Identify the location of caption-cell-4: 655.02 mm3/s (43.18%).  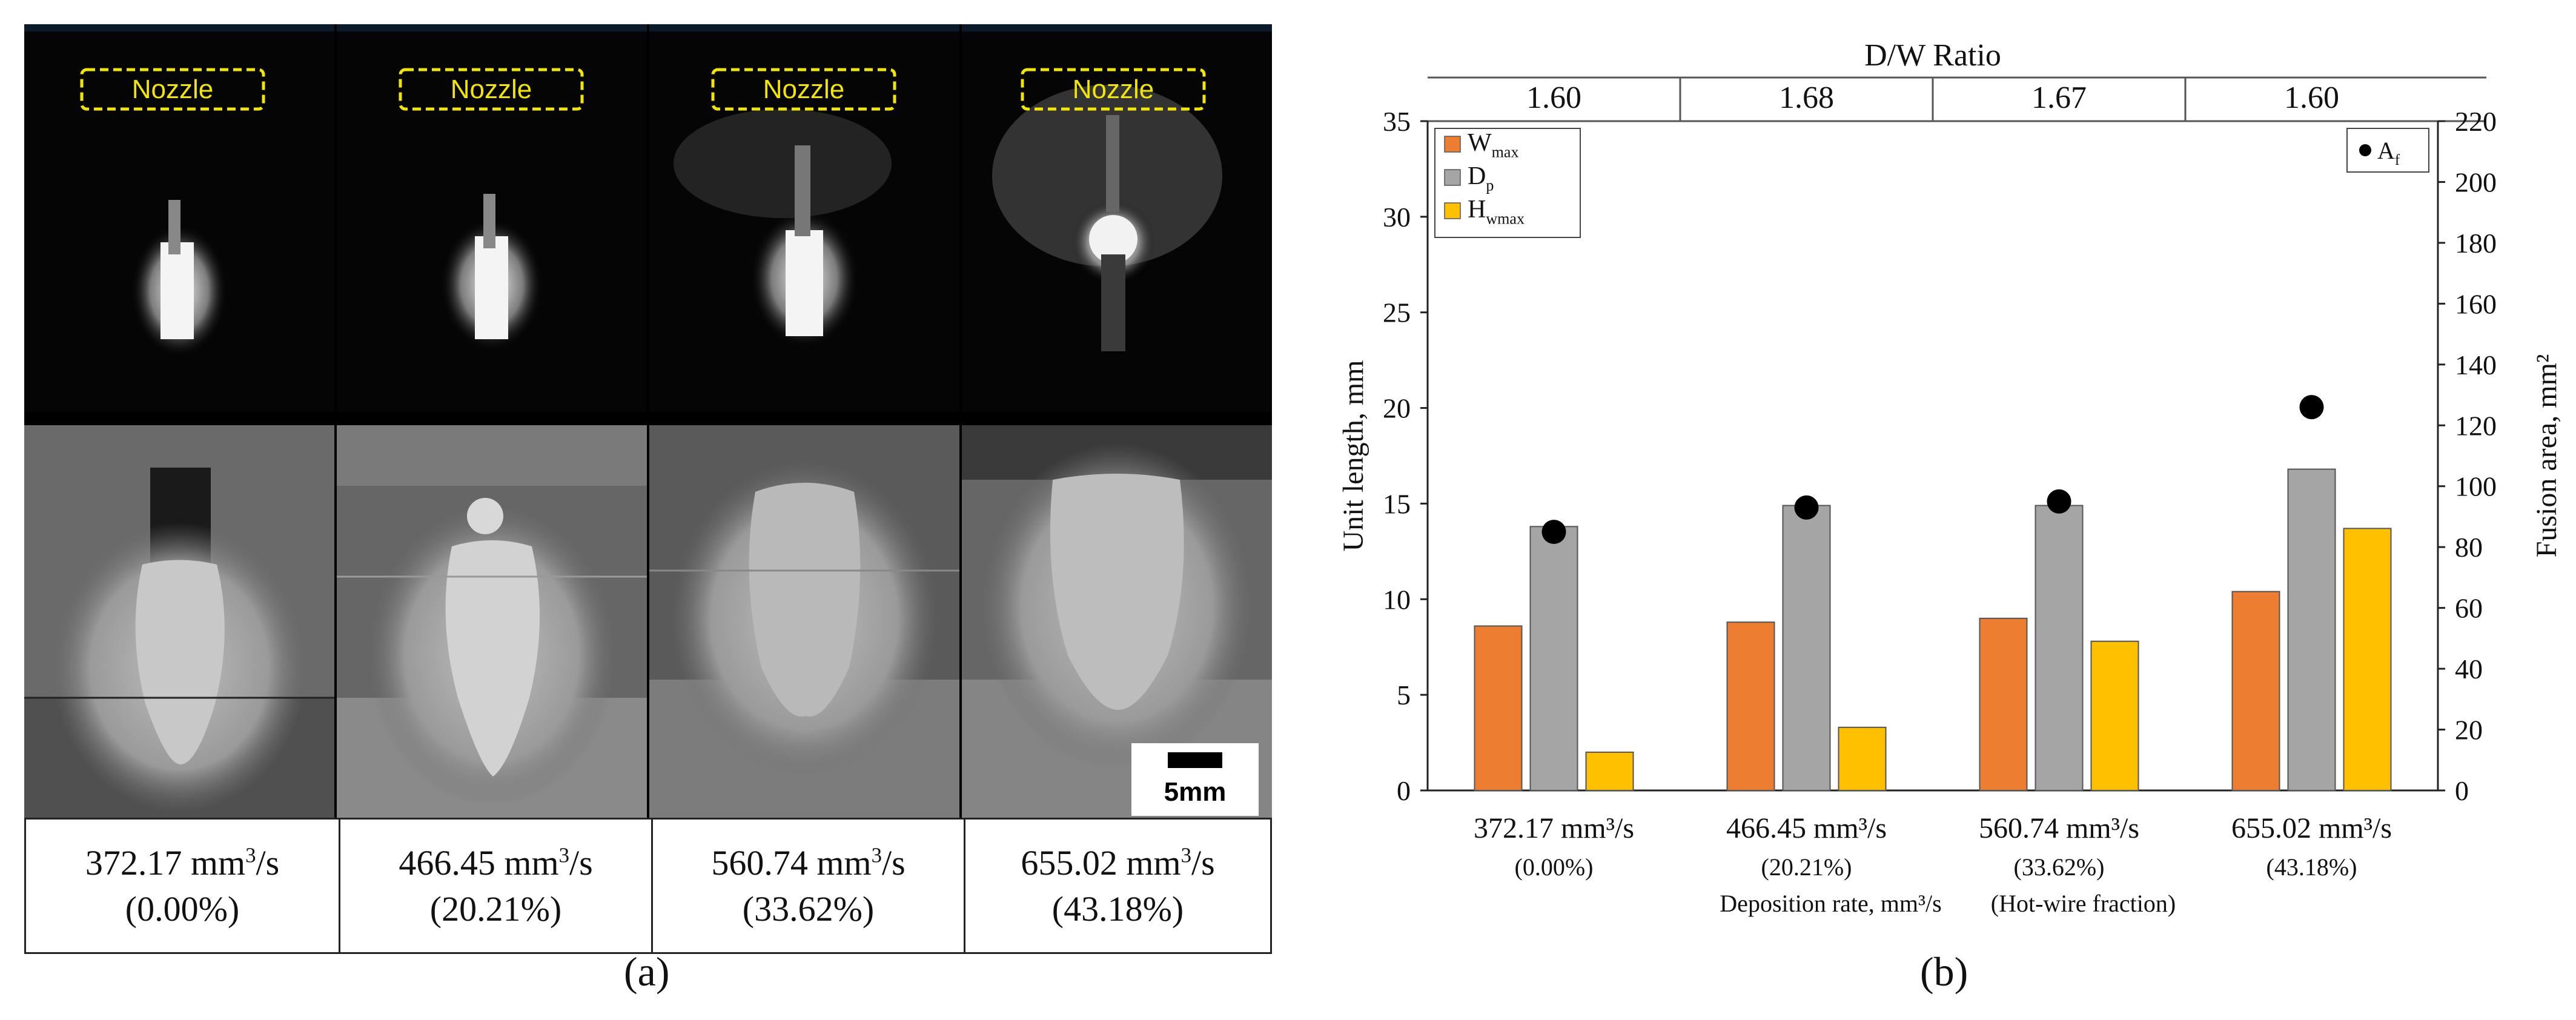
(1117, 886).